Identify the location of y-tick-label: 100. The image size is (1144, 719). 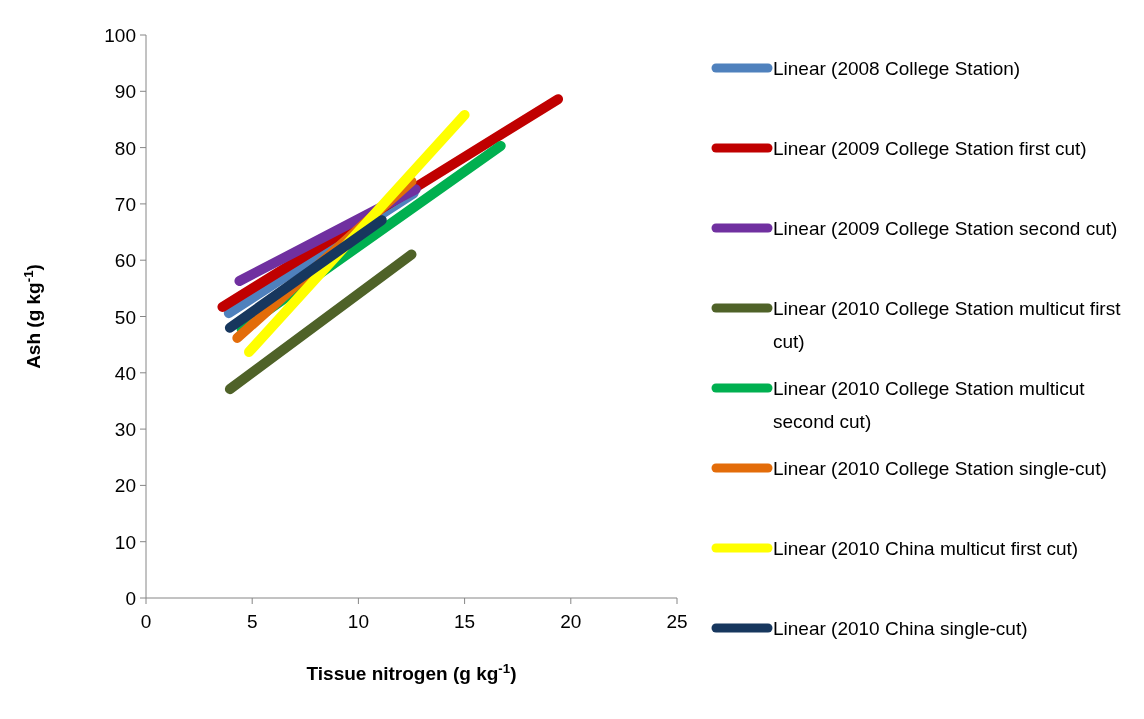
(120, 35).